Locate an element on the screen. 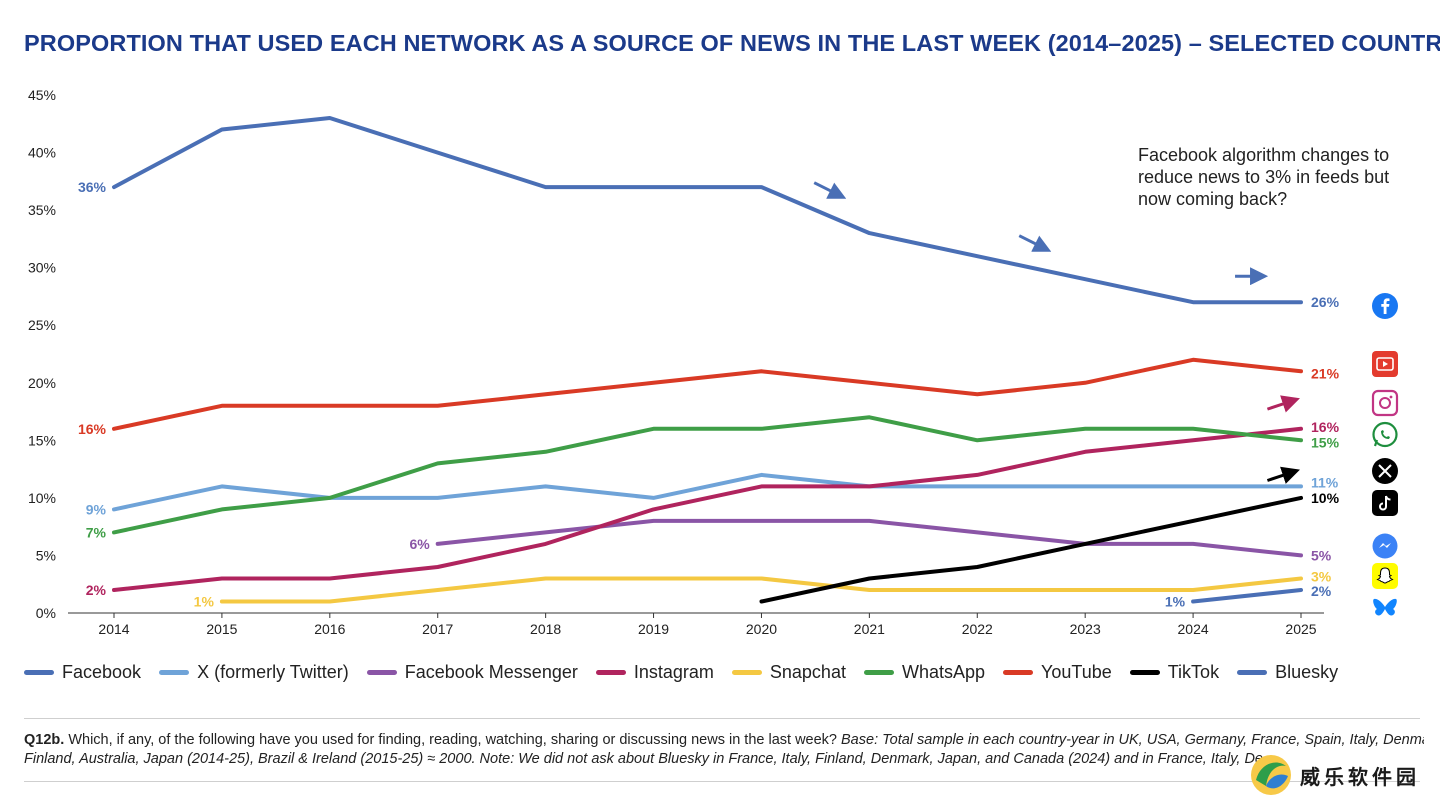  instagram-icon is located at coordinates (1385, 403).